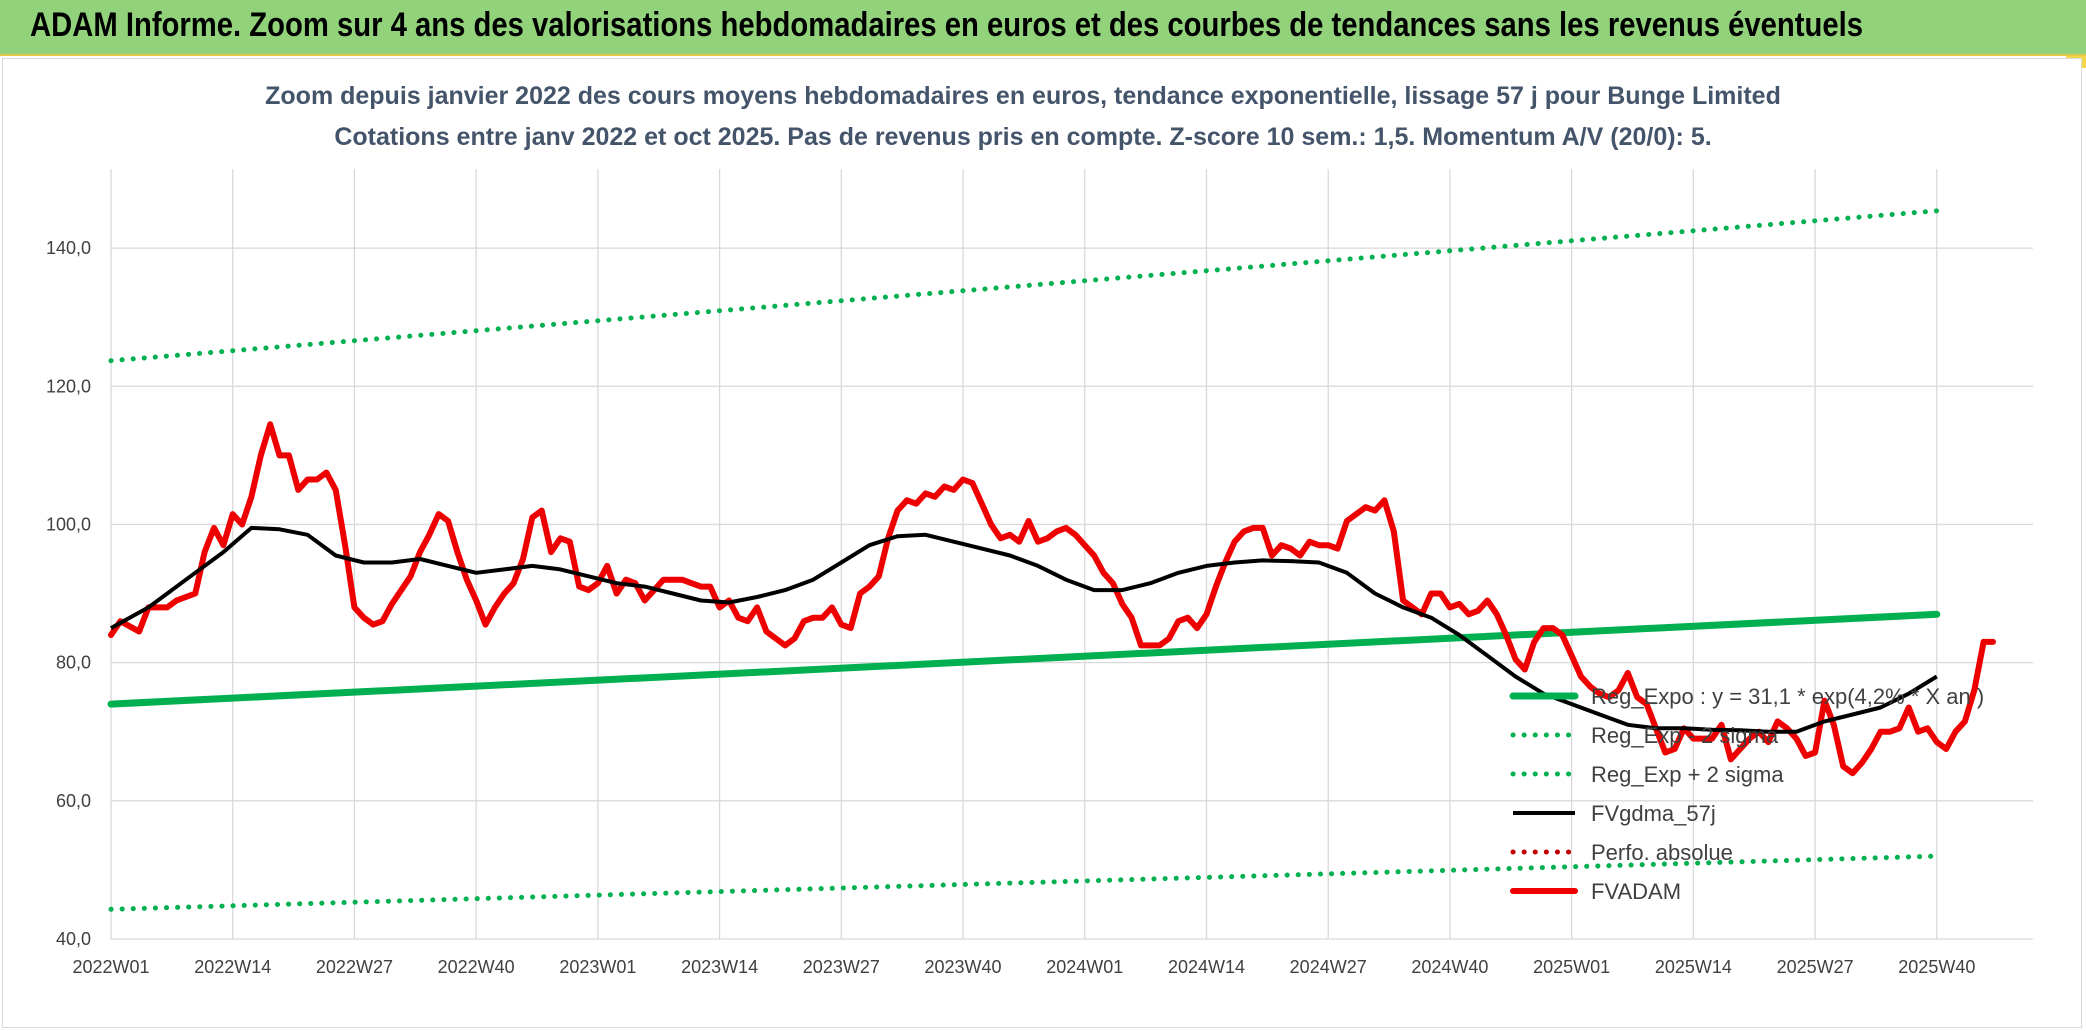  Describe the element at coordinates (1936, 967) in the screenshot. I see `x-tick-label: 2025W40` at that location.